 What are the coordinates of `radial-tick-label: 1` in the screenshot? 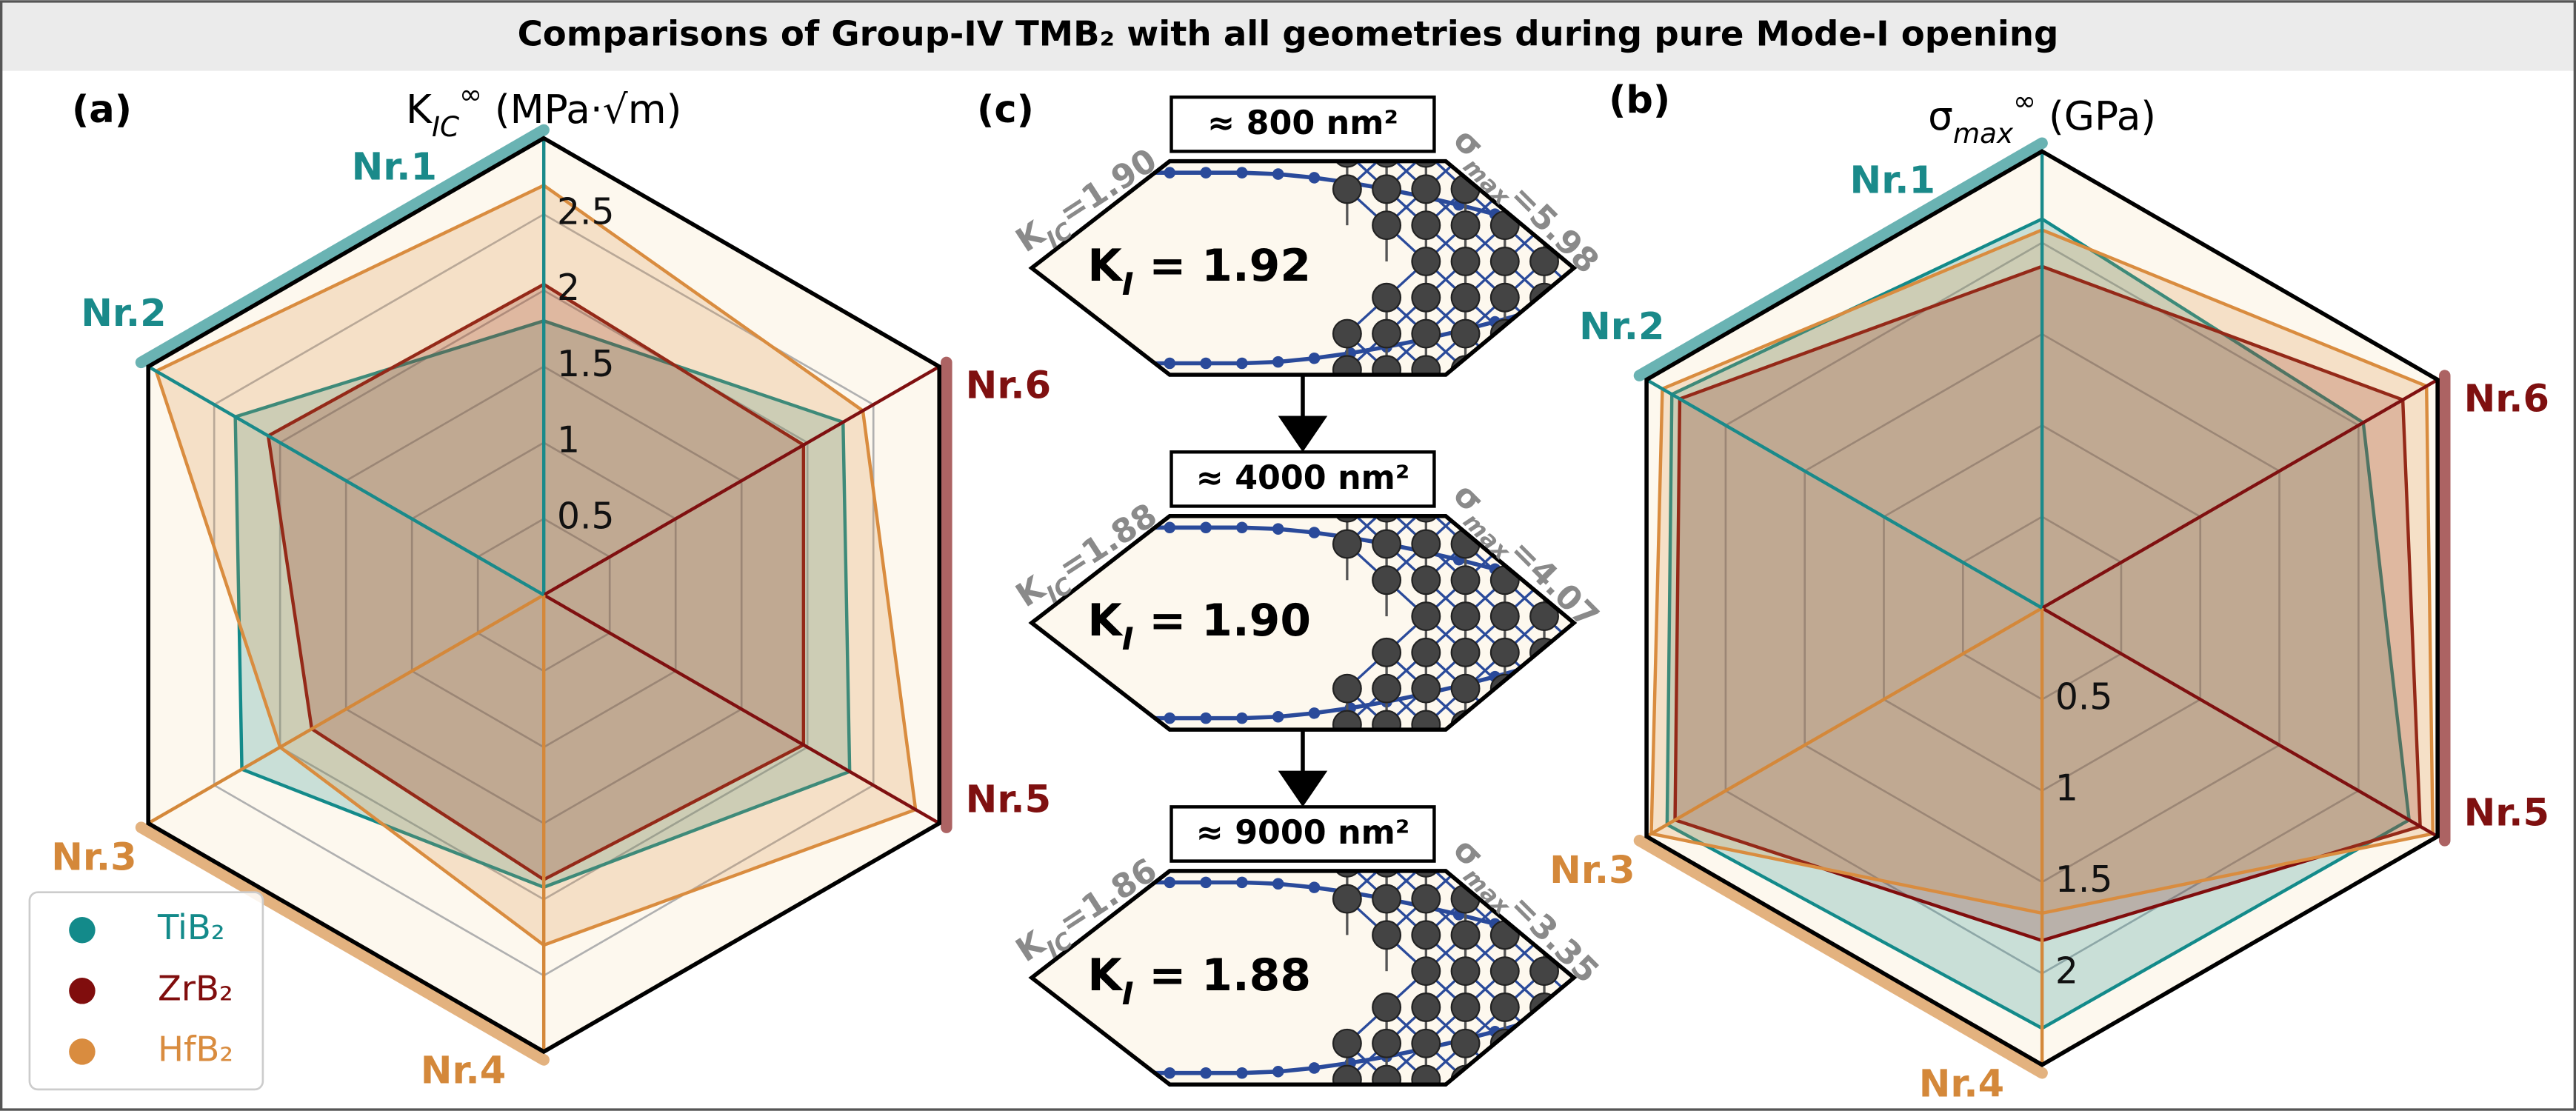 It's located at (2066, 789).